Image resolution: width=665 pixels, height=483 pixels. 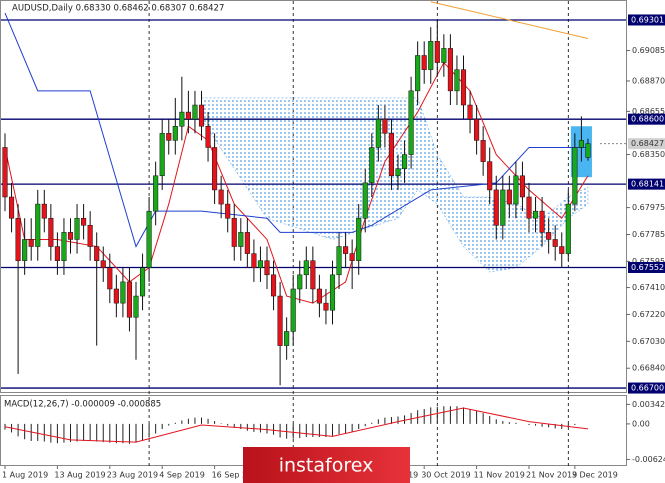 What do you see at coordinates (509, 20) in the screenshot?
I see `indicator-line` at bounding box center [509, 20].